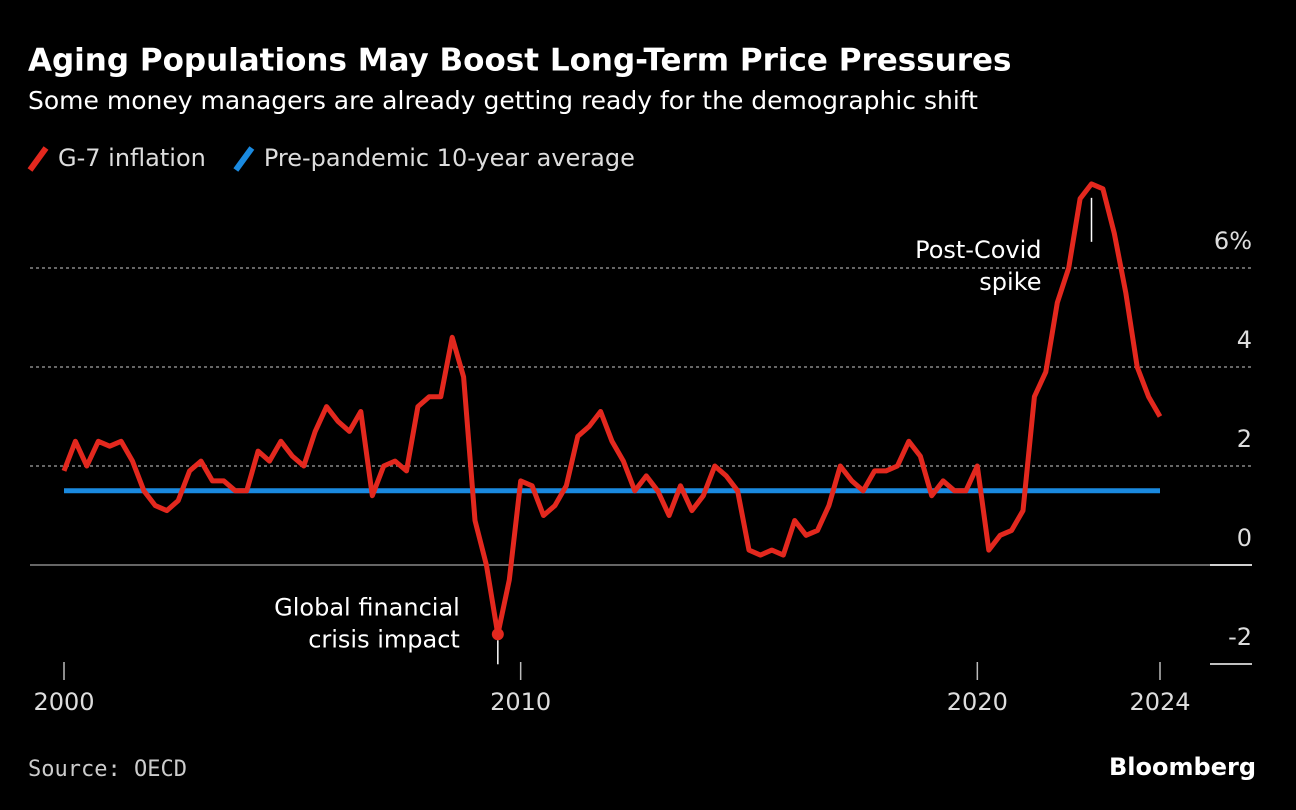 This screenshot has width=1296, height=810. I want to click on annotation-text: crisis impact, so click(384, 639).